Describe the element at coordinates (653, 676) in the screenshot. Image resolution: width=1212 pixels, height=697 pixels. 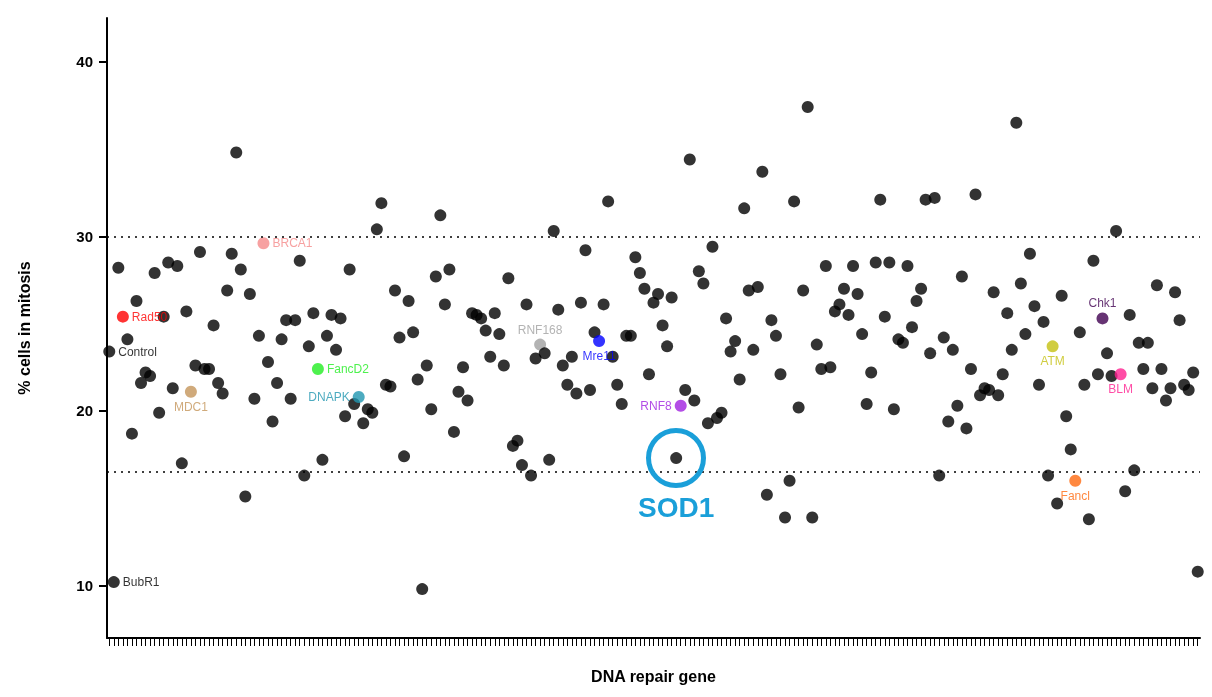
I see `x-axis-title: DNA repair gene` at that location.